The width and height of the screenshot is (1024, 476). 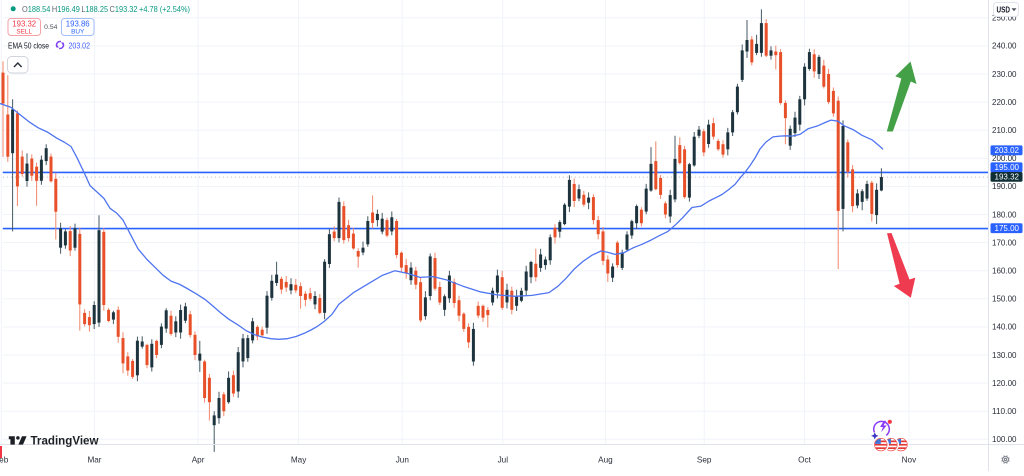 I want to click on svg-text: May, so click(x=299, y=460).